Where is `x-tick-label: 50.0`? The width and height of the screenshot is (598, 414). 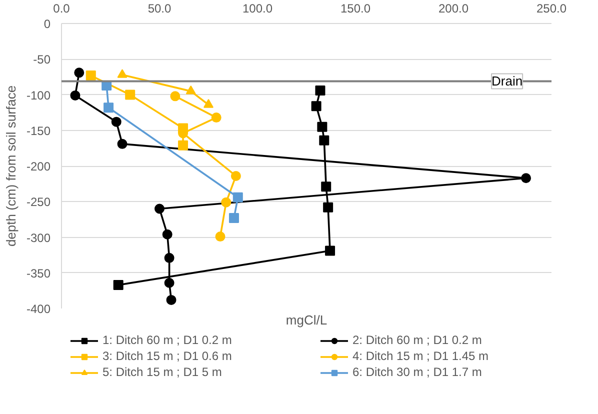
x-tick-label: 50.0 is located at coordinates (160, 9).